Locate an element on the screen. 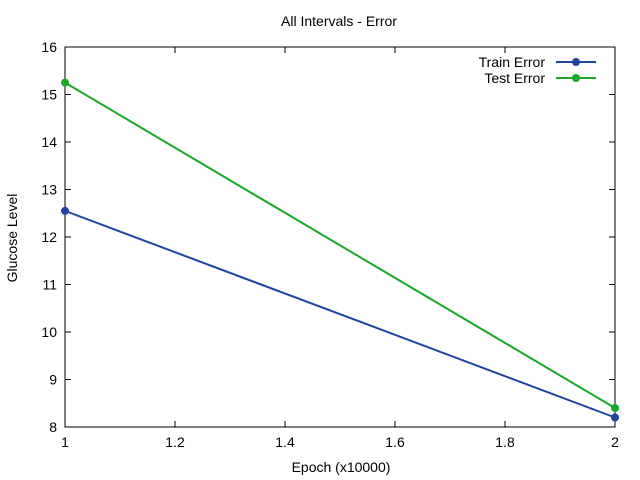 Image resolution: width=640 pixels, height=480 pixels. chart-title: All Intervals - Error is located at coordinates (339, 21).